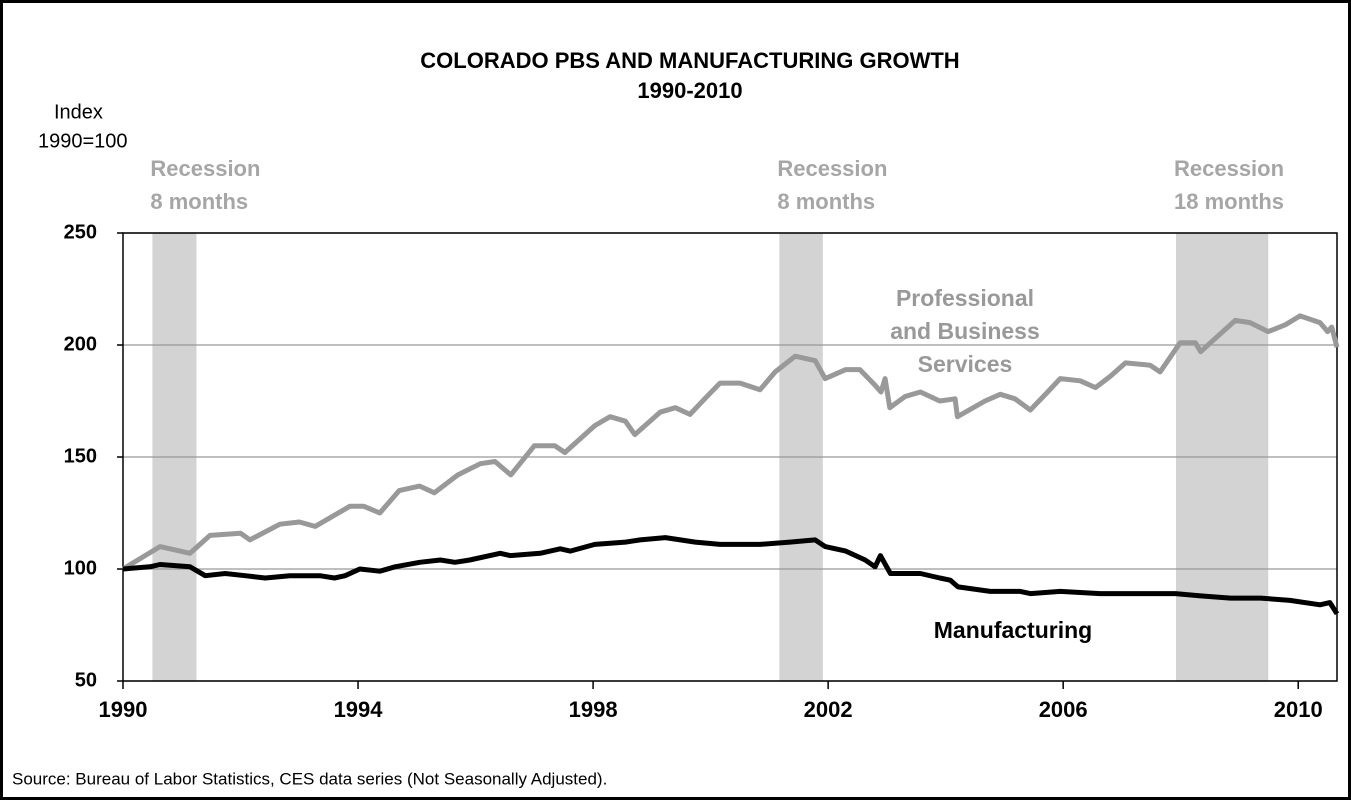 The width and height of the screenshot is (1351, 805). What do you see at coordinates (828, 709) in the screenshot?
I see `x-tick-label: 2002` at bounding box center [828, 709].